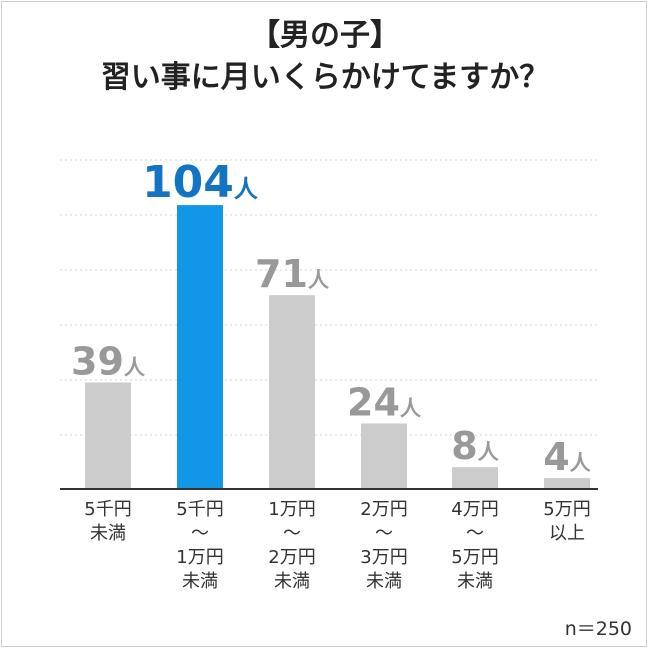 This screenshot has width=650, height=650. What do you see at coordinates (325, 77) in the screenshot?
I see `chart-title-line-2: 習い事に月いくらかけてますか？` at bounding box center [325, 77].